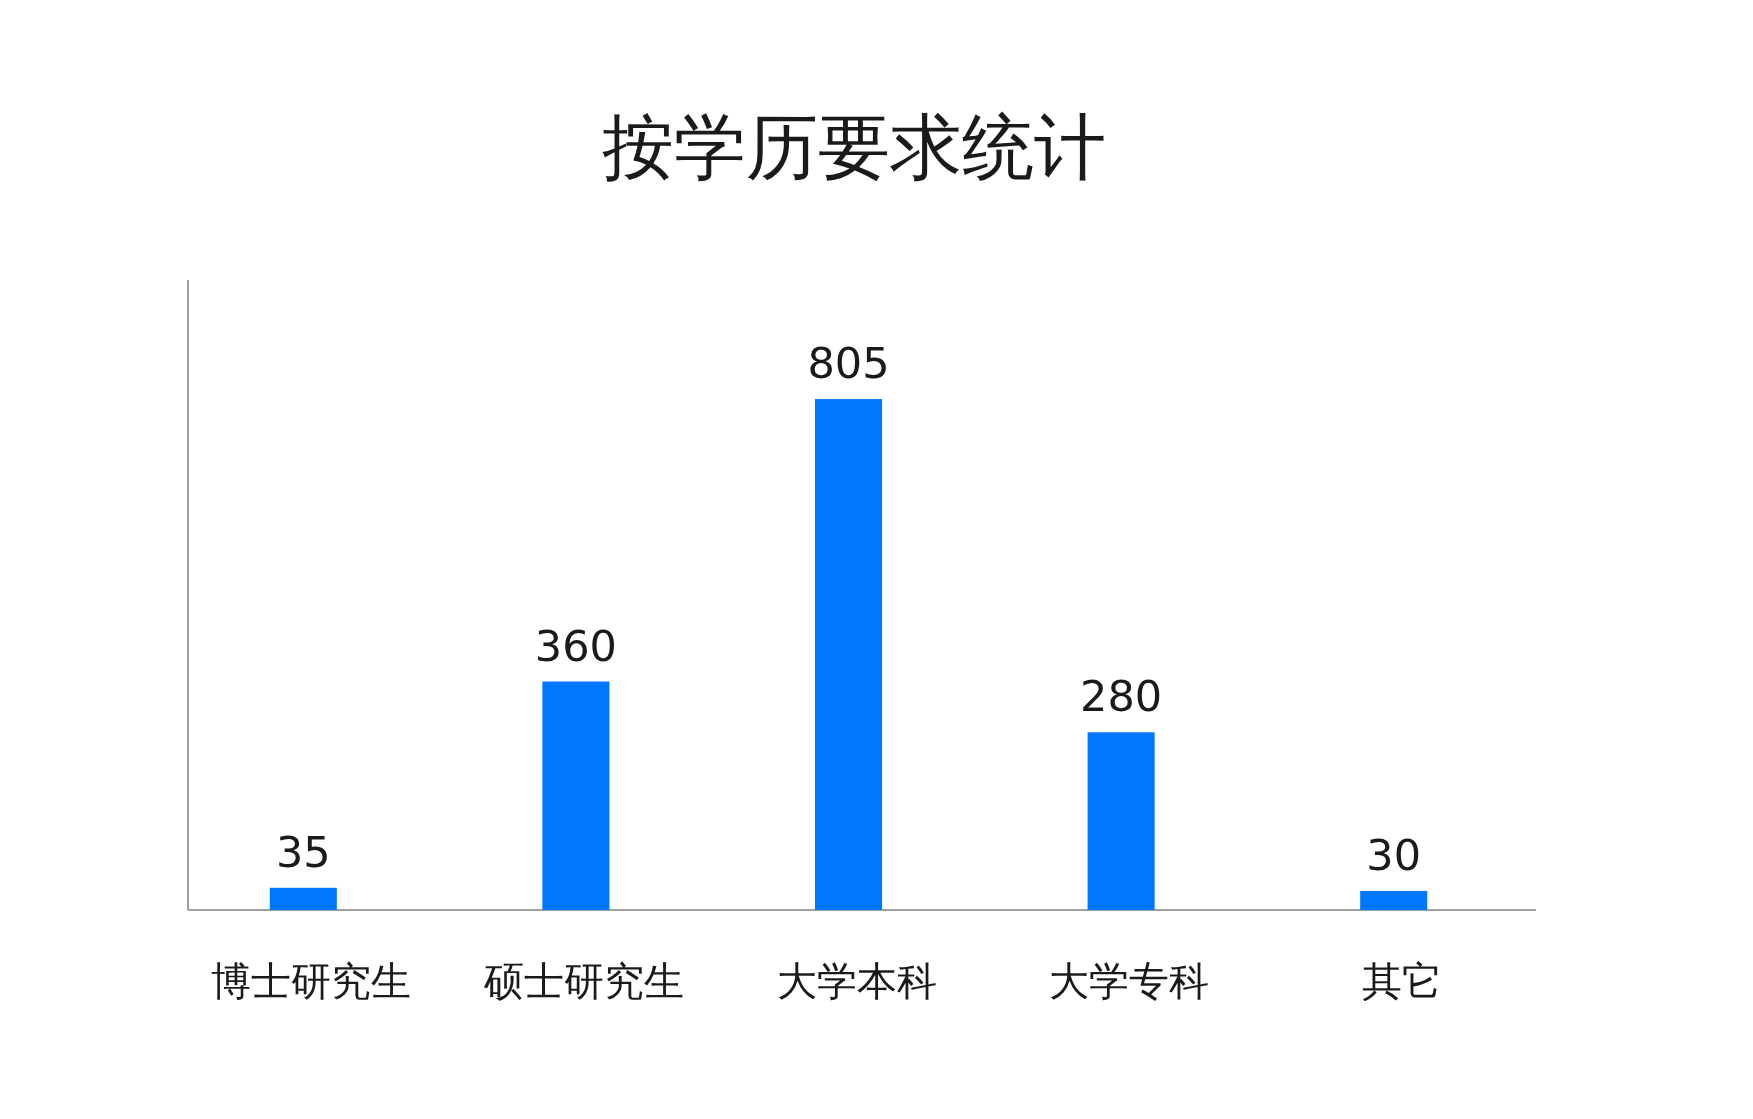  What do you see at coordinates (303, 851) in the screenshot?
I see `data-label: 35` at bounding box center [303, 851].